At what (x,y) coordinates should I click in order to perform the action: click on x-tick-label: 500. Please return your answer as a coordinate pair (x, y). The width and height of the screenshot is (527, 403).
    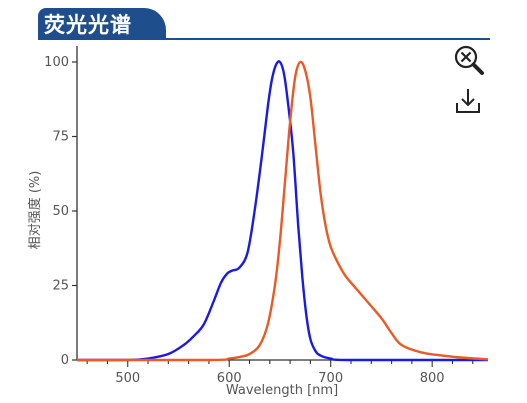
    Looking at the image, I should click on (127, 378).